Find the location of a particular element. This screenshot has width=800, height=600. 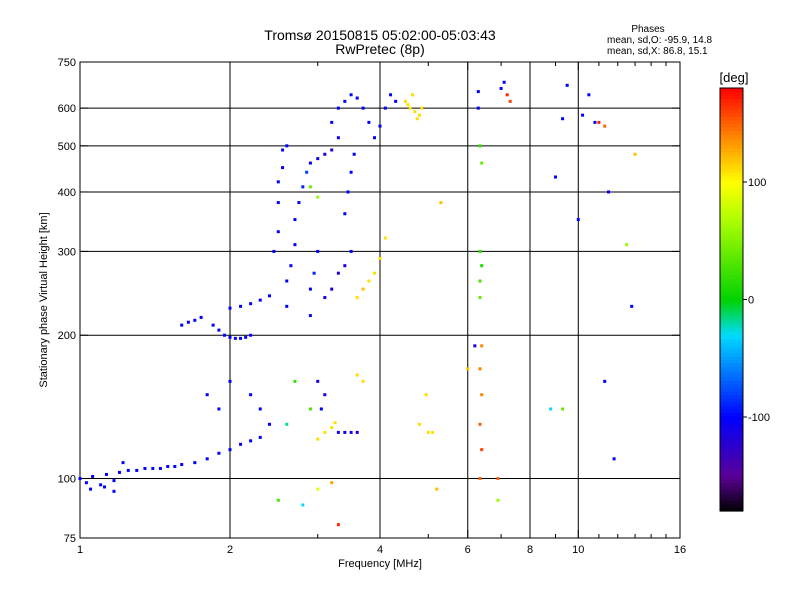

x-tick-label: 8 is located at coordinates (530, 550).